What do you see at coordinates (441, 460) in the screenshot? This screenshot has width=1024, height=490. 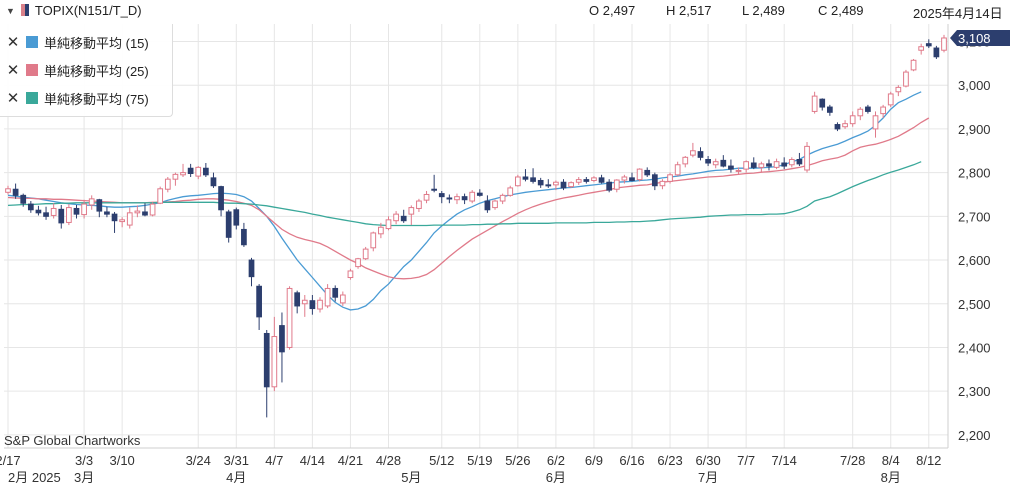 I see `x-tick-label: 5/12` at bounding box center [441, 460].